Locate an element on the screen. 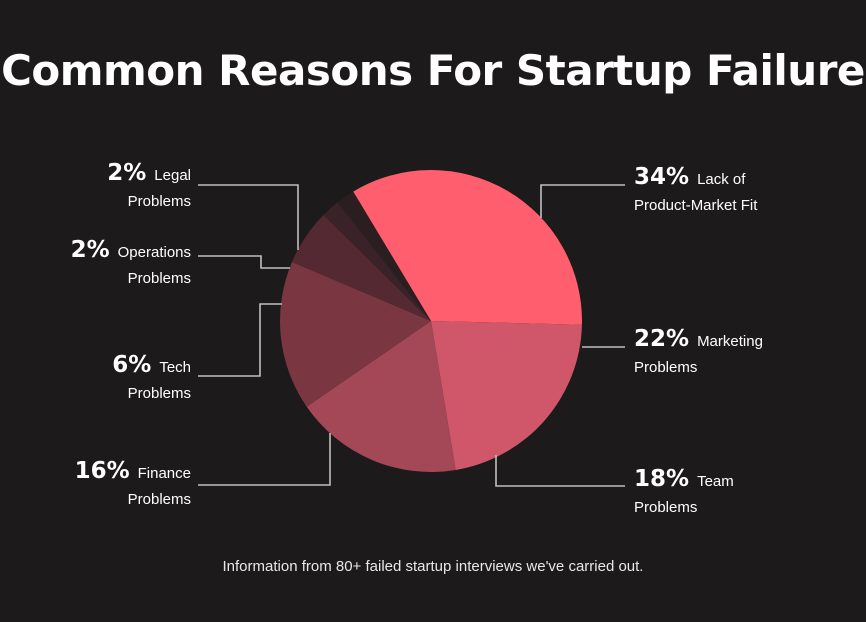  leader-team is located at coordinates (560, 471).